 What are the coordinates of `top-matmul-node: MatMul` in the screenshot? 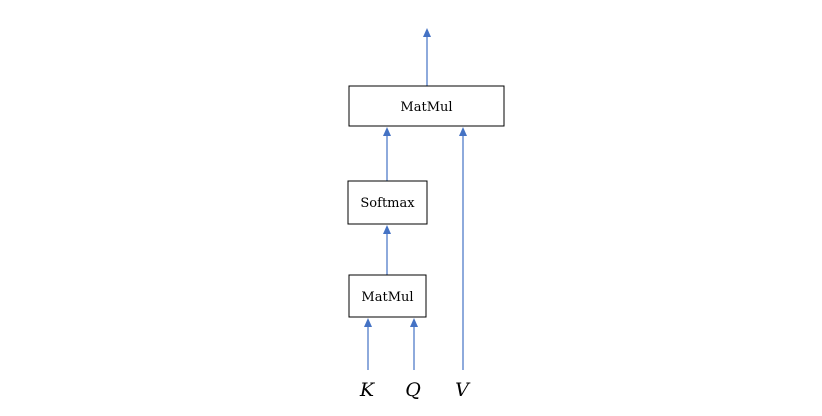 It's located at (426, 106).